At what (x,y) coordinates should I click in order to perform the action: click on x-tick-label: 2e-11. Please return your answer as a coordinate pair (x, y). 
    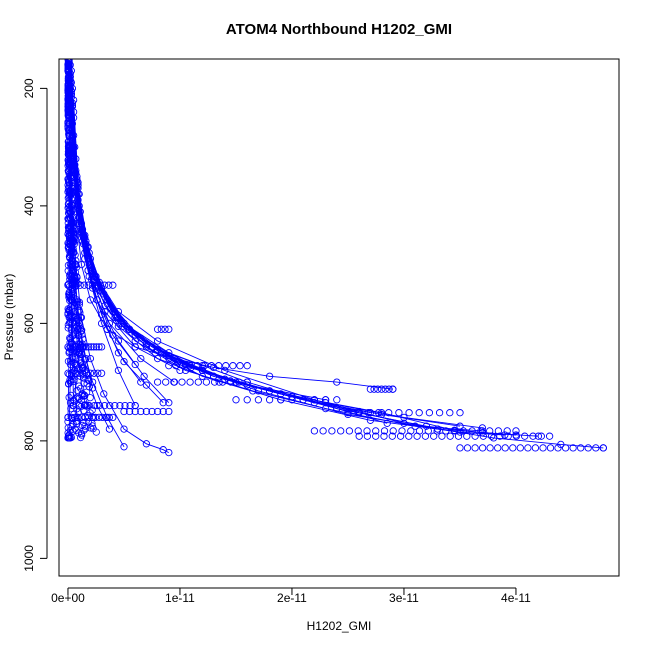
    Looking at the image, I should click on (292, 598).